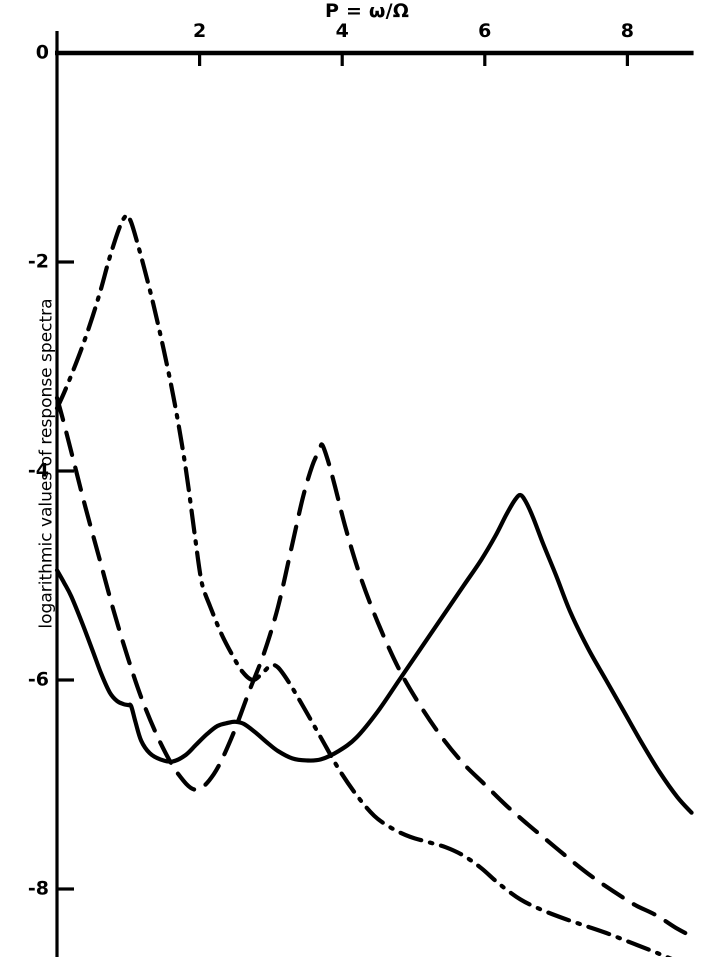 The height and width of the screenshot is (957, 702). Describe the element at coordinates (367, 11) in the screenshot. I see `x-axis-title: P = ω/Ω` at that location.